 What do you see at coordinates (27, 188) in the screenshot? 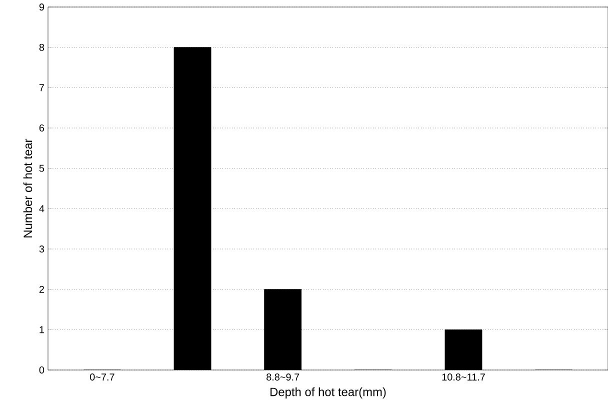
I see `y-axis-title: Number of hot tear` at bounding box center [27, 188].